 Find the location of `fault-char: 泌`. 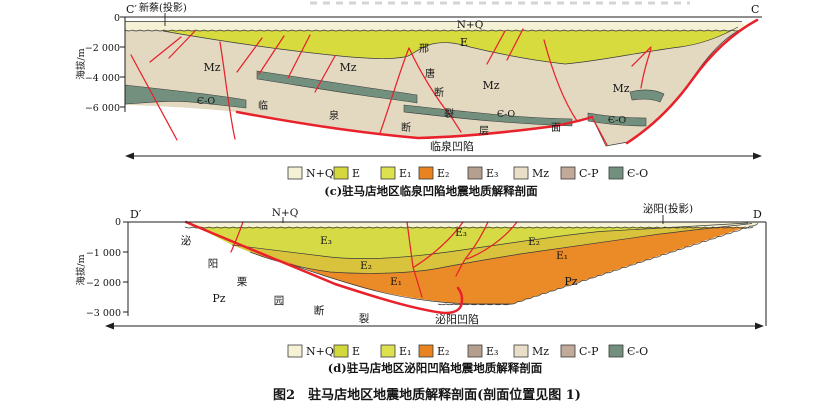

fault-char: 泌 is located at coordinates (186, 240).